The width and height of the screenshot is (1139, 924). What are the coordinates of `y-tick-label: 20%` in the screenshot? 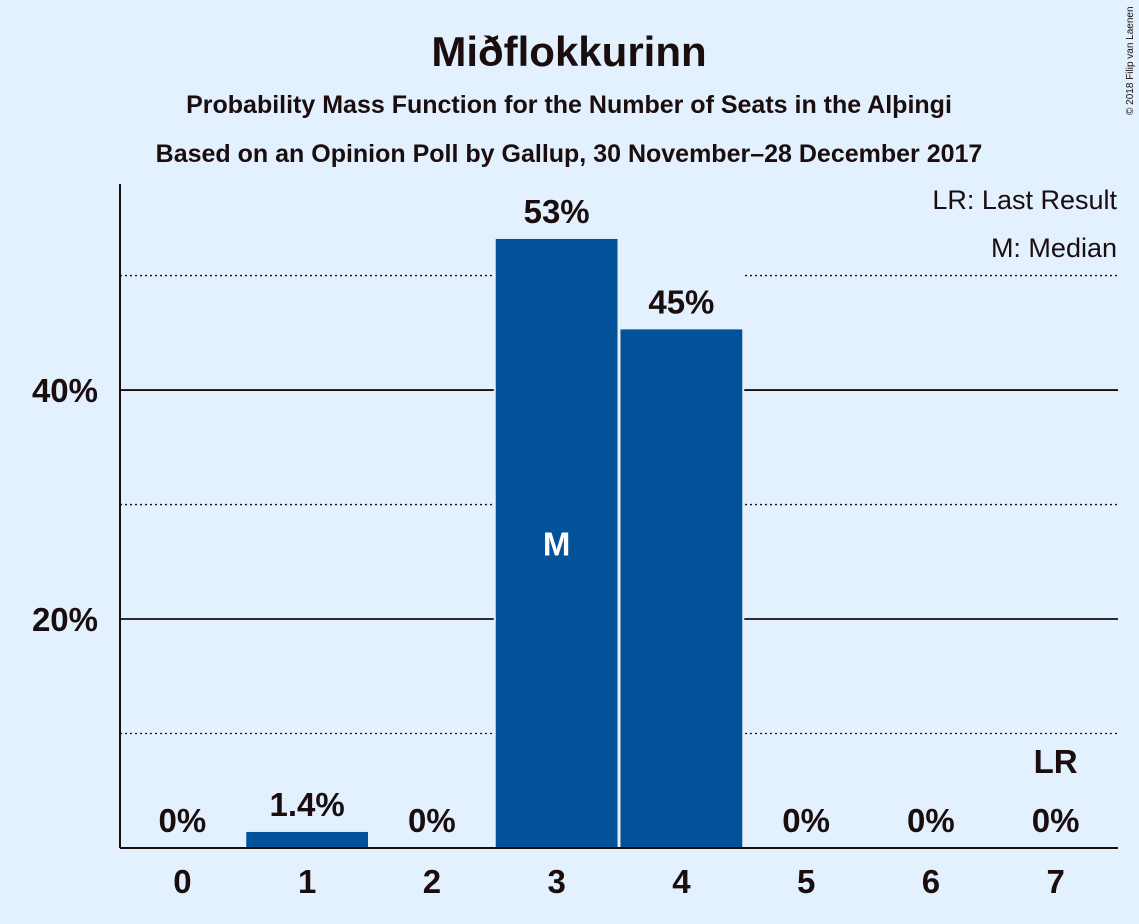 It's located at (65, 619).